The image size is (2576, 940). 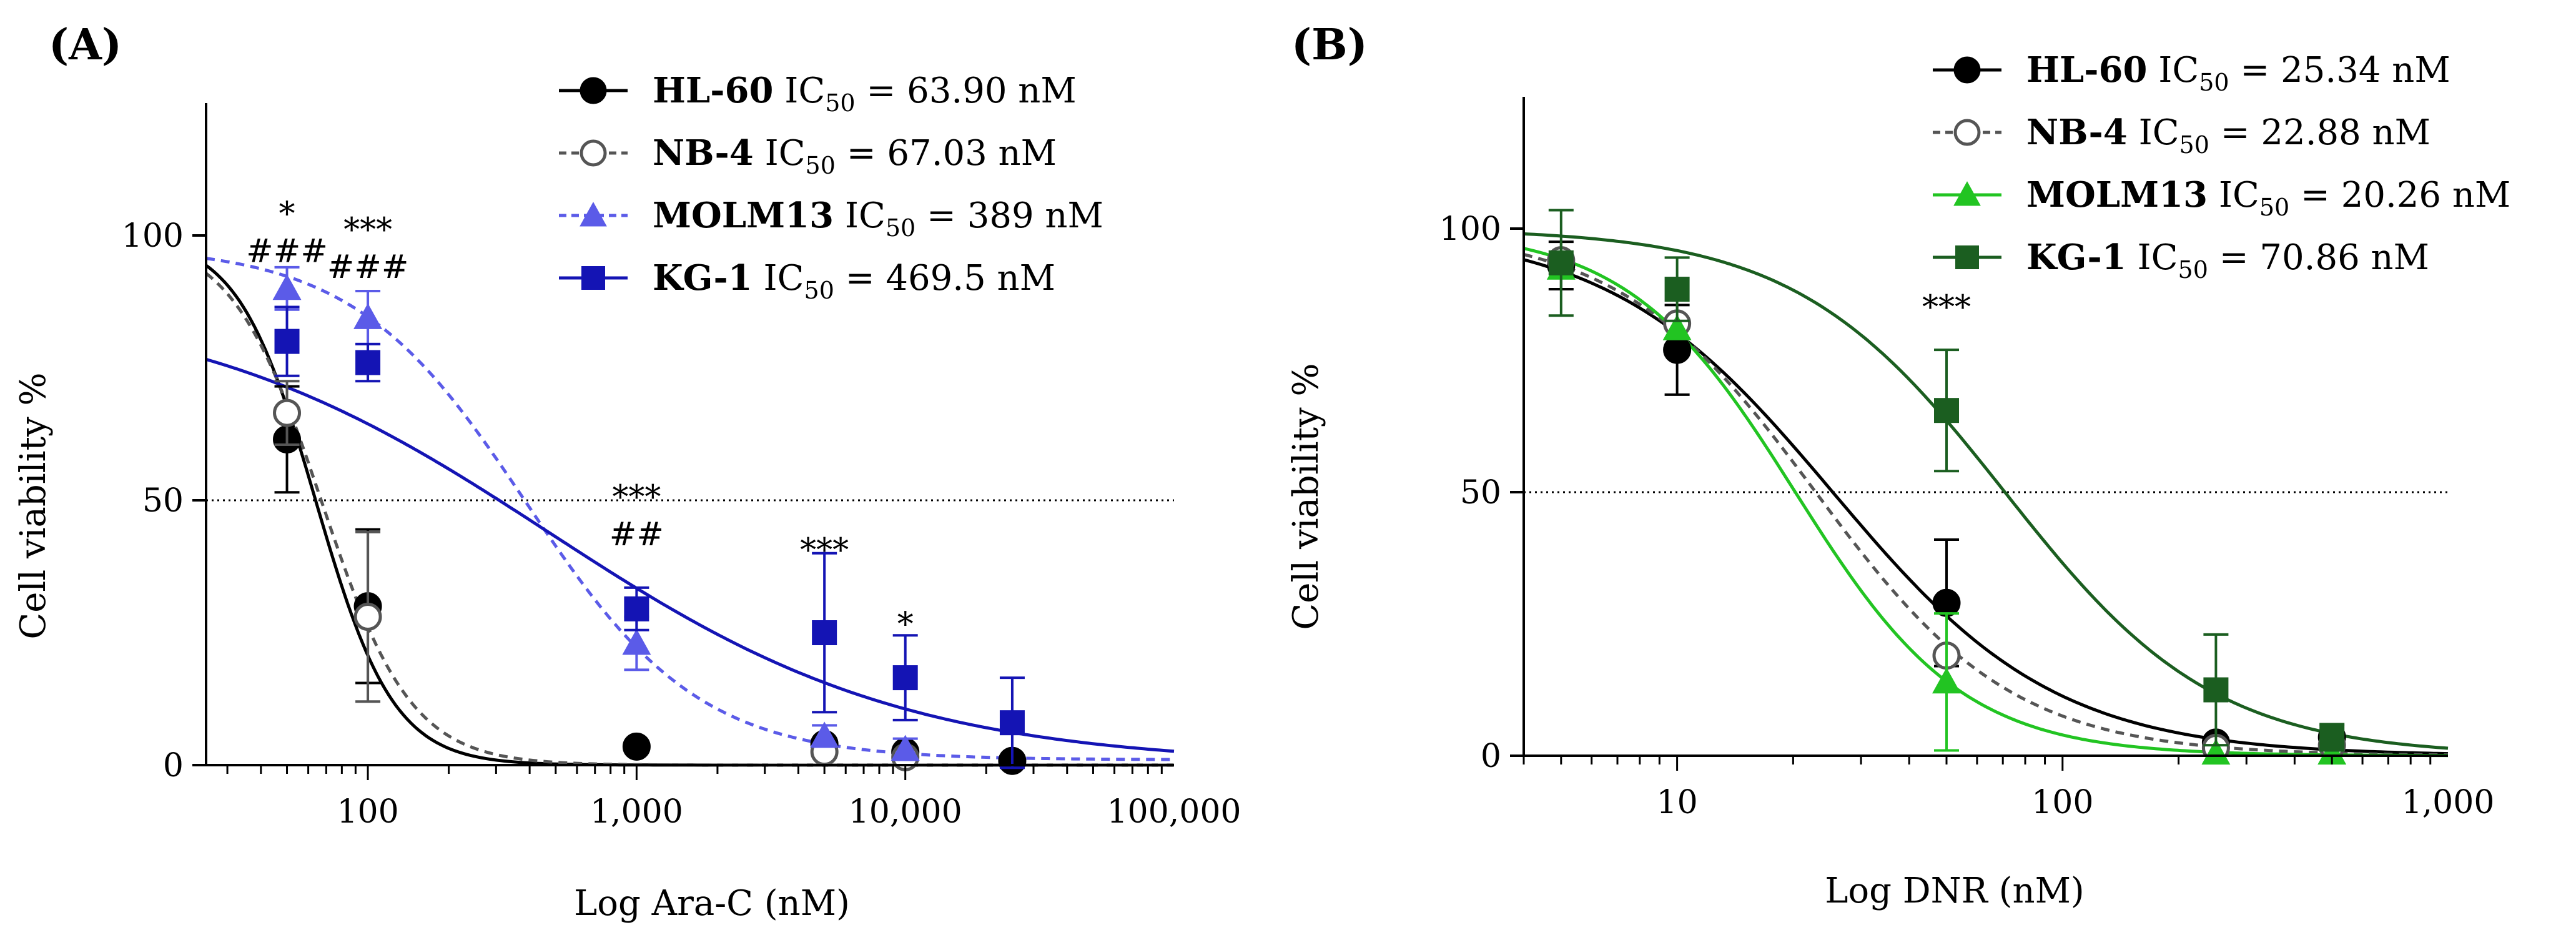 I want to click on legend-entry-hl-60: HL-60 IC50 = 25.34 nM, so click(x=2238, y=72).